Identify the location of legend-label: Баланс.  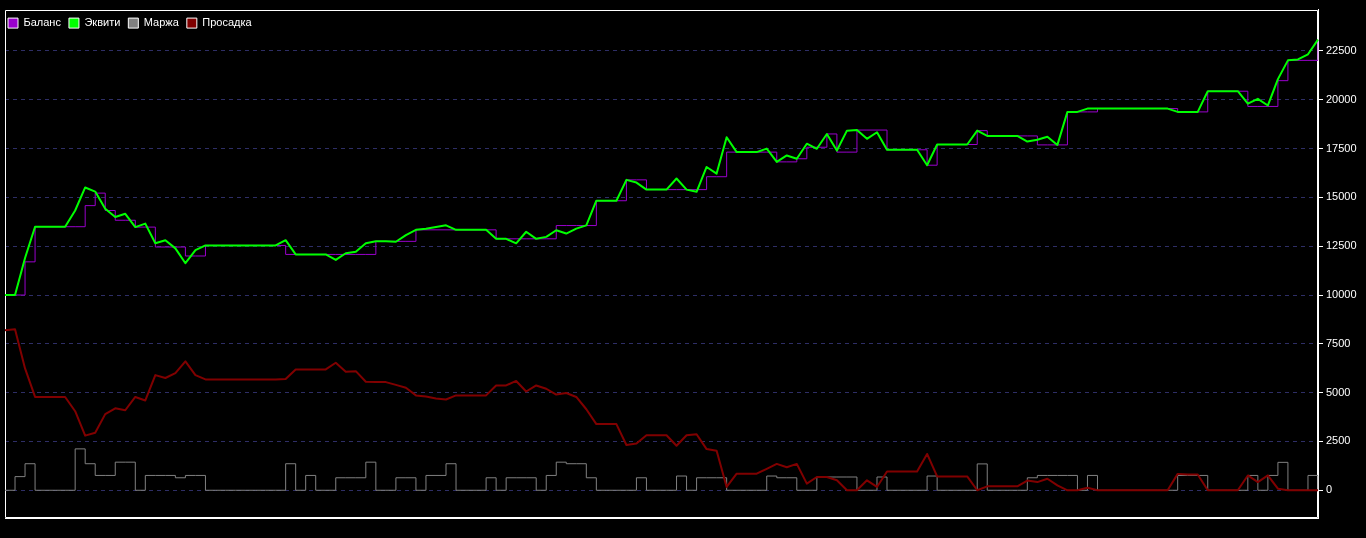
(42, 22).